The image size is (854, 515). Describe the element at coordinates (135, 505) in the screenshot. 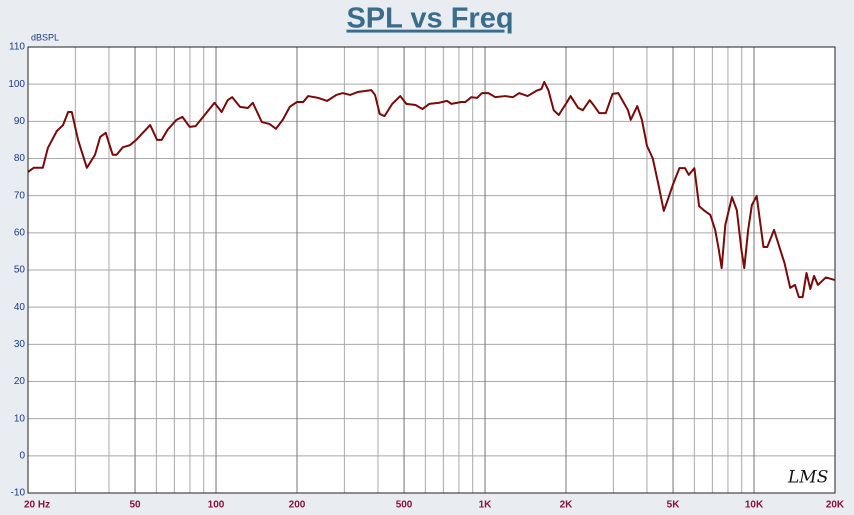

I see `x-tick-label: 50` at that location.